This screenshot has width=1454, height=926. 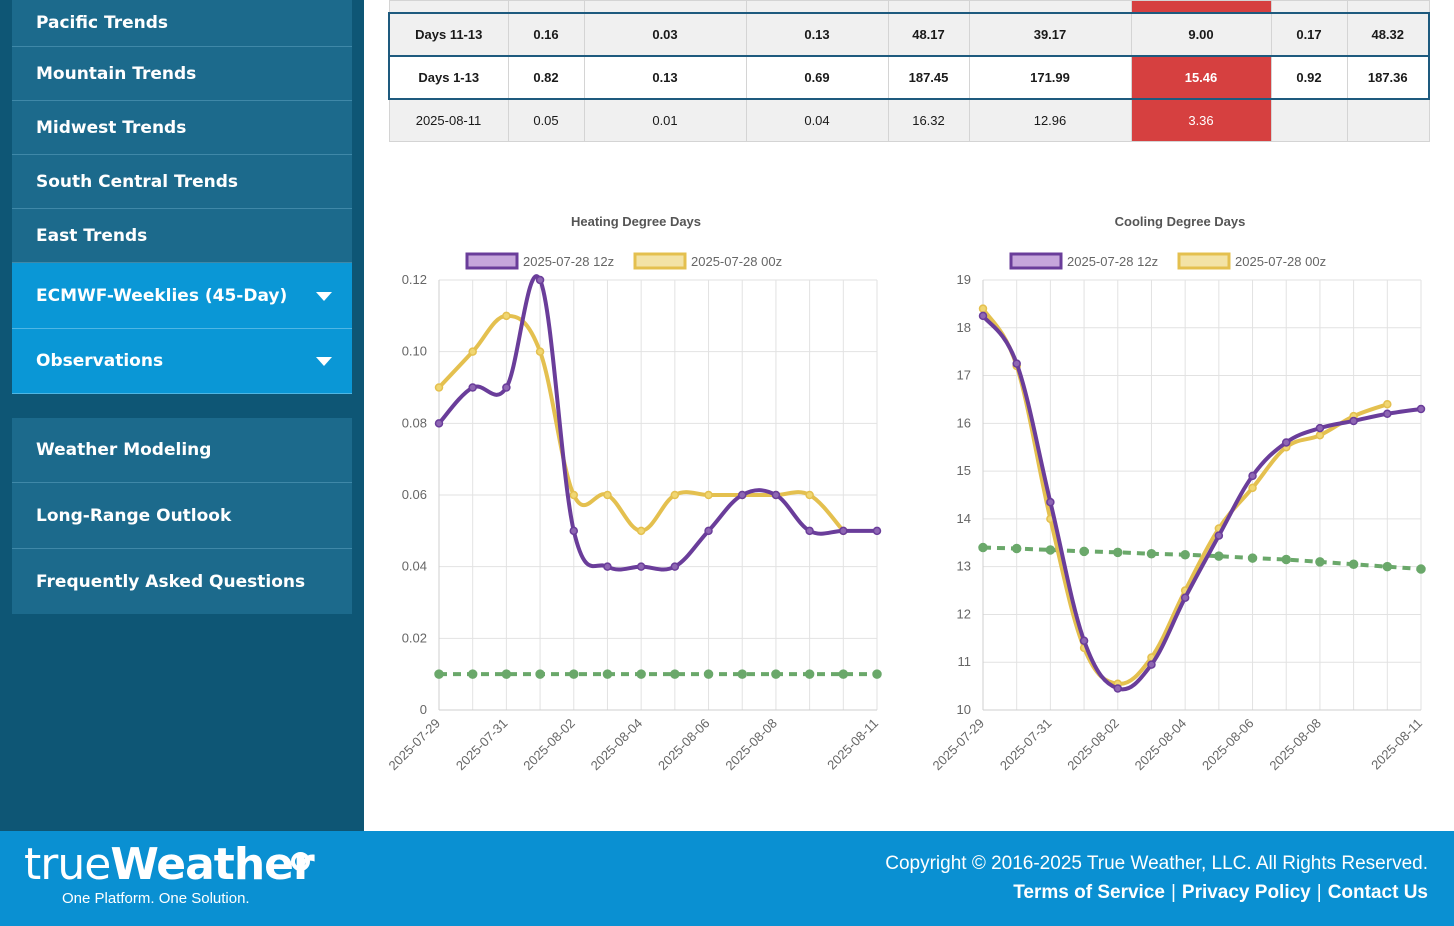 I want to click on sidebar-item-pacific-trends: Pacific Trends, so click(x=182, y=23).